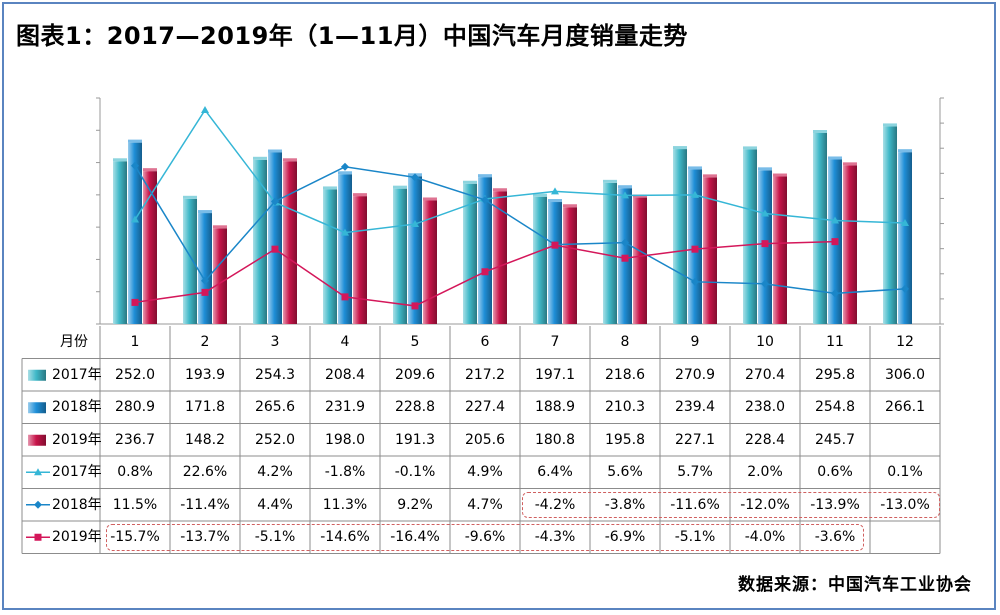 Image resolution: width=1000 pixels, height=615 pixels. Describe the element at coordinates (695, 407) in the screenshot. I see `data-label: 239.4` at that location.